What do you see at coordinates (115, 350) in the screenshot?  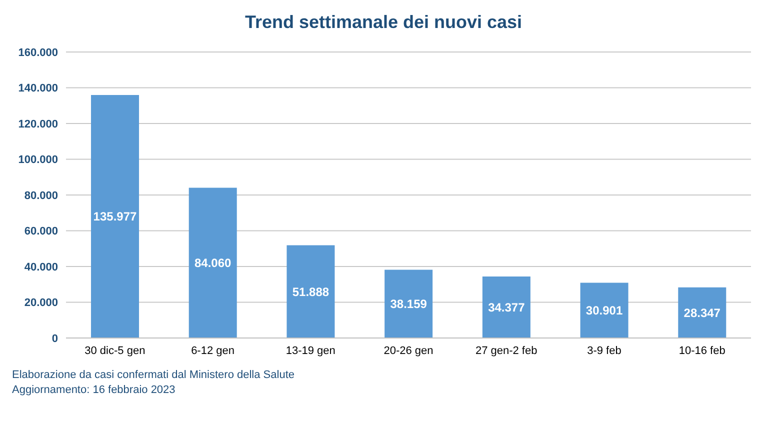 I see `x-tick-label: 30 dic-5 gen` at bounding box center [115, 350].